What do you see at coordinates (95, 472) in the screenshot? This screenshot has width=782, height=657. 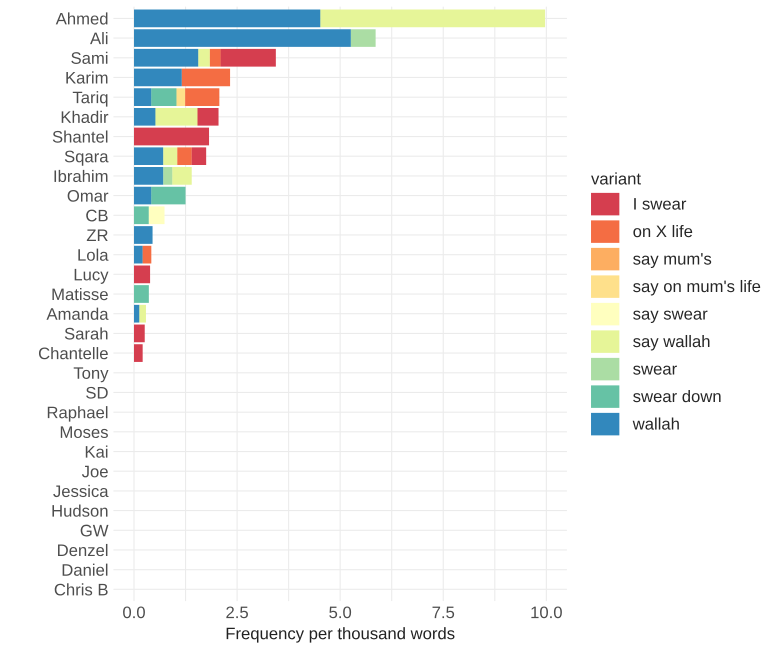 I see `y-tick-label: Joe` at bounding box center [95, 472].